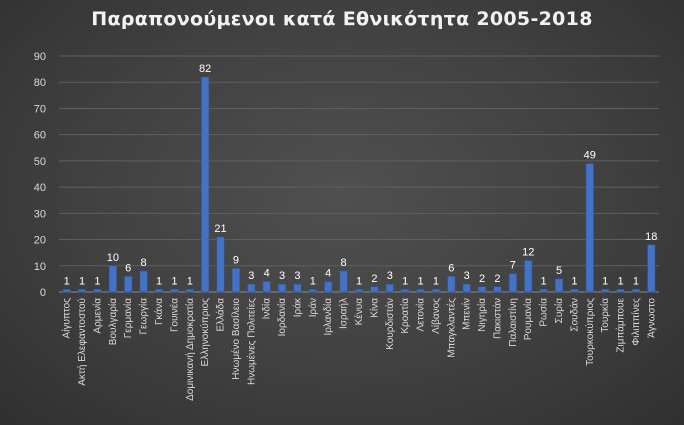 The width and height of the screenshot is (684, 425). I want to click on data-label: 8, so click(344, 263).